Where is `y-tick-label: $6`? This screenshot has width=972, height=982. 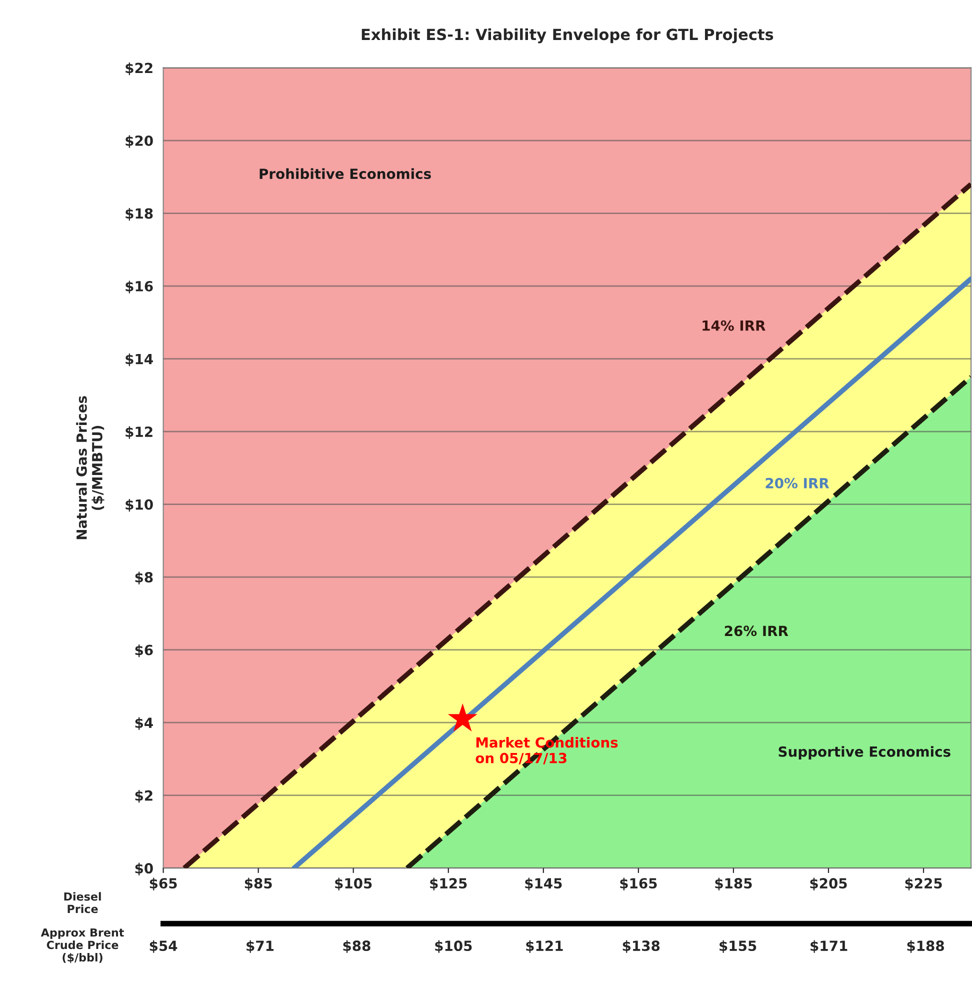 y-tick-label: $6 is located at coordinates (144, 651).